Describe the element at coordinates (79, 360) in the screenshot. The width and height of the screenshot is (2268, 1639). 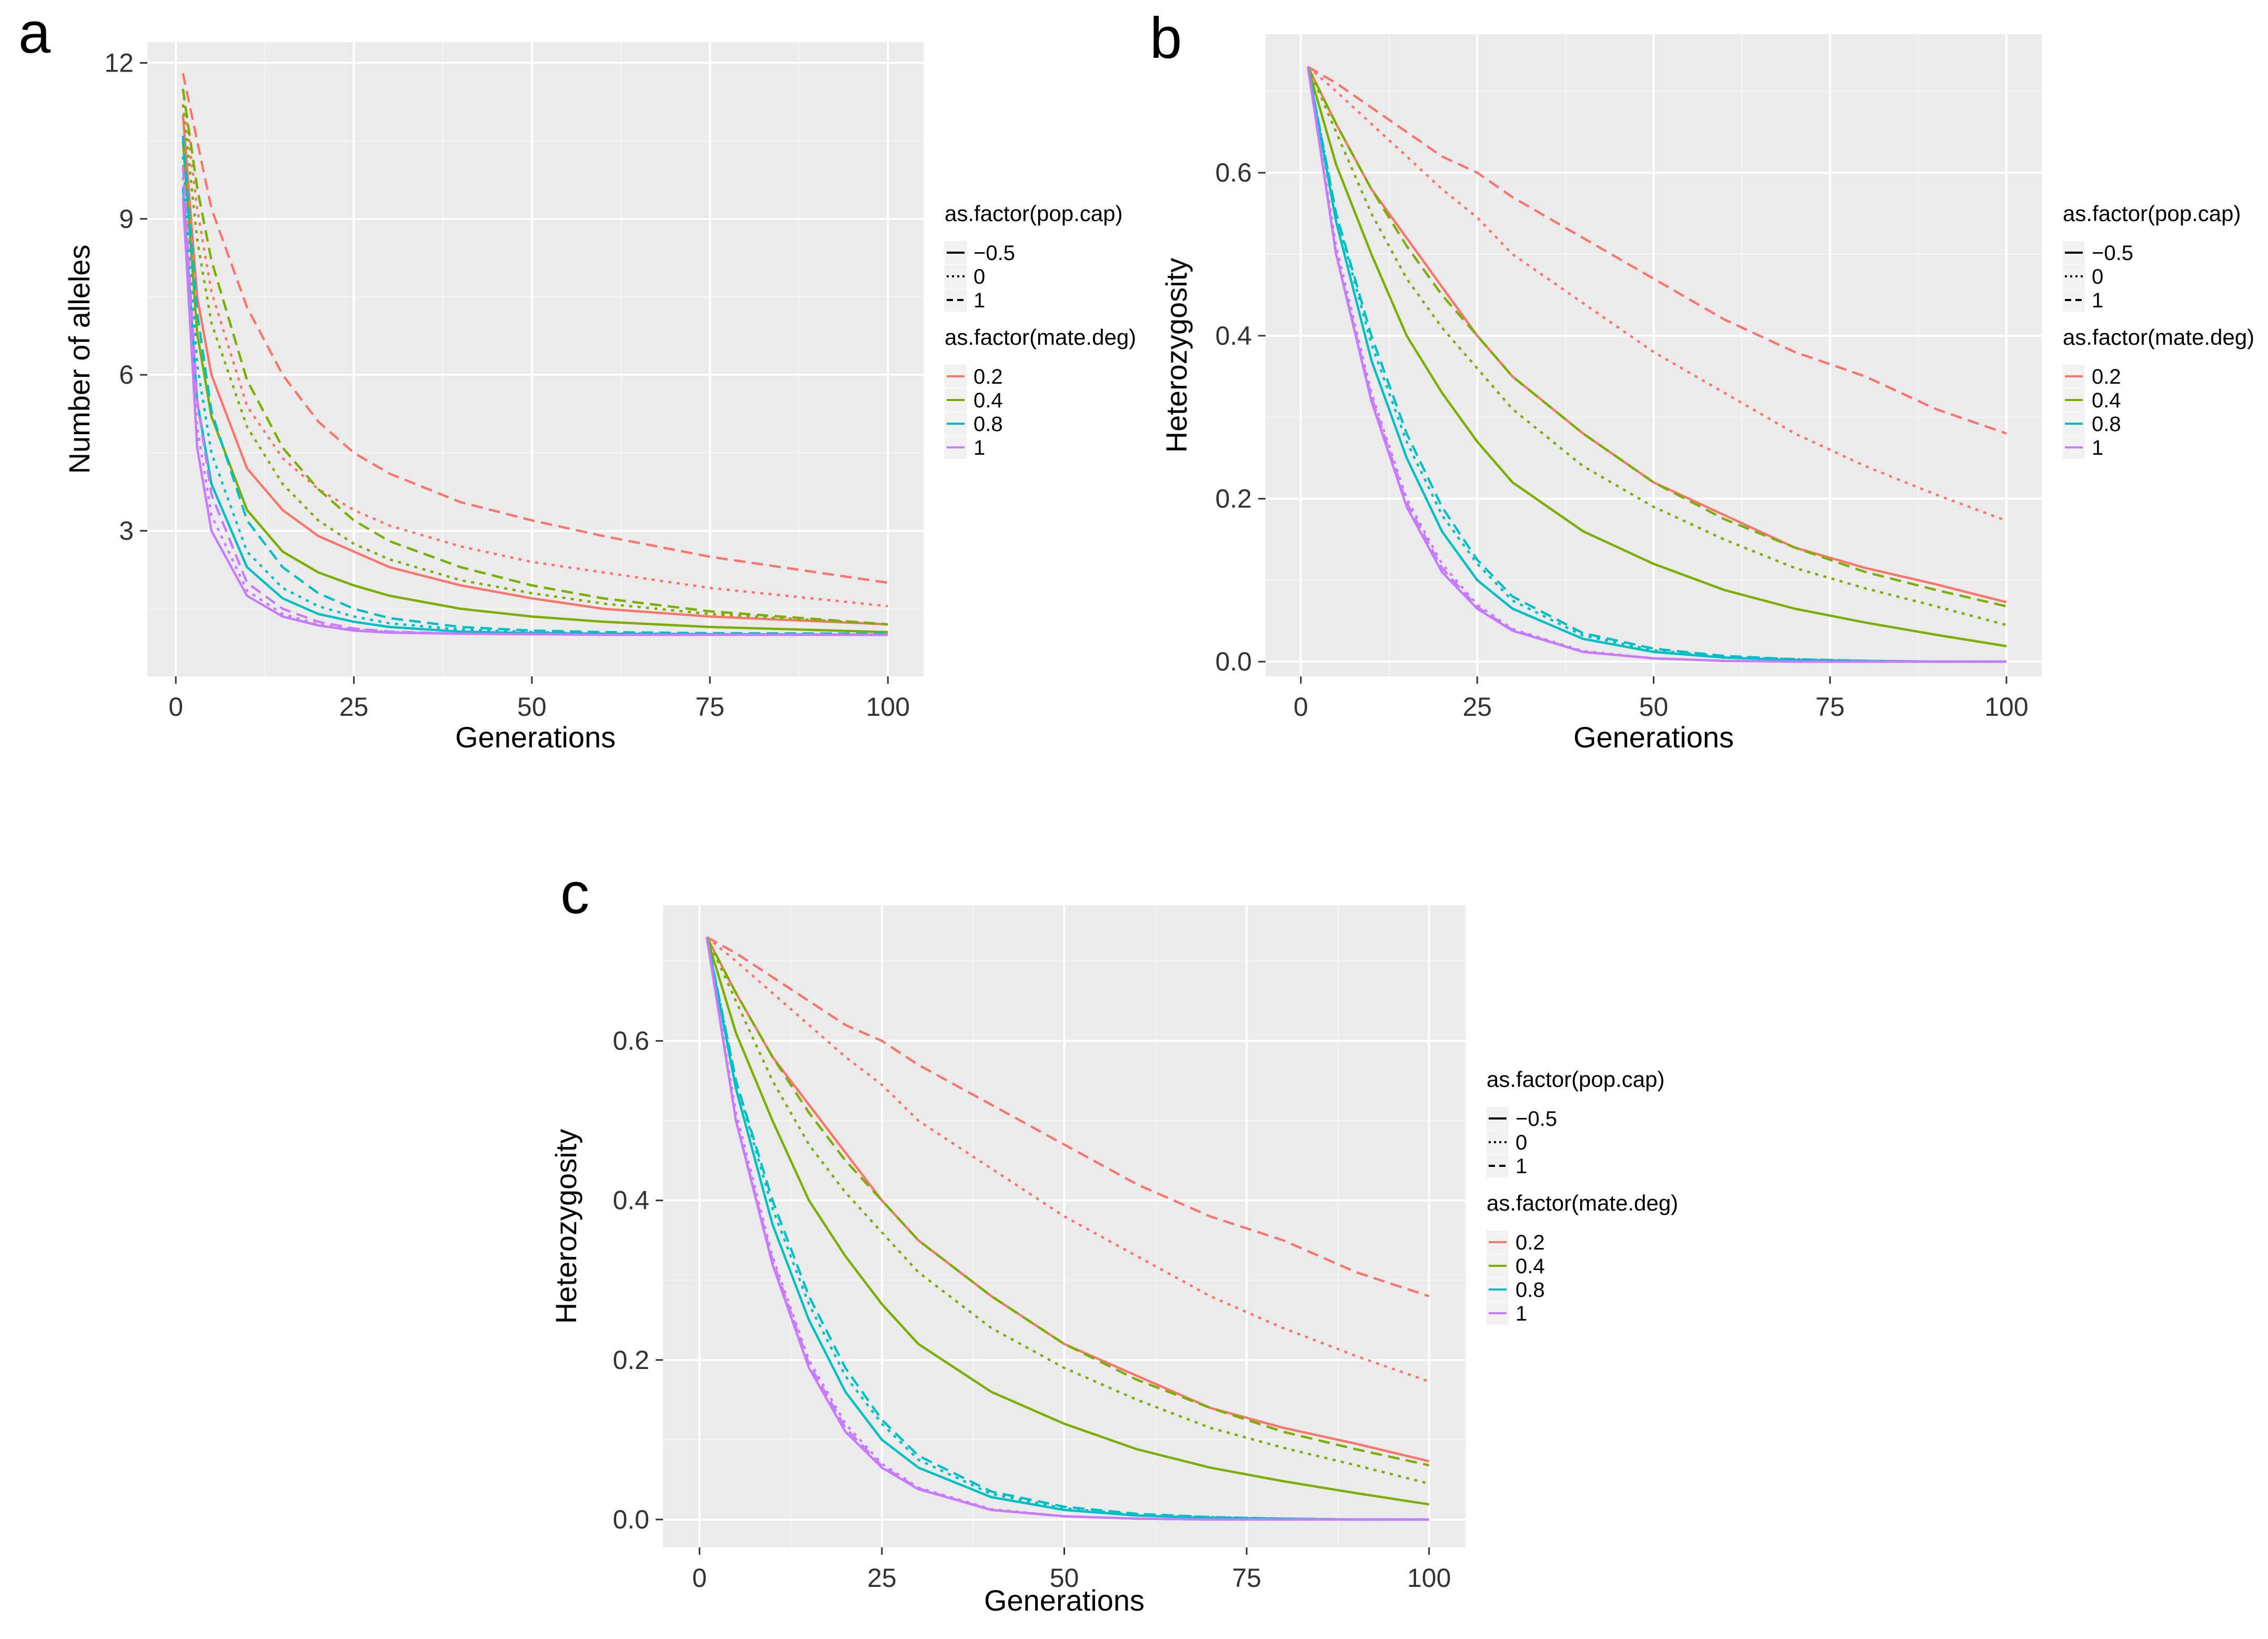
I see `y-axis-title: Number of alleles` at that location.